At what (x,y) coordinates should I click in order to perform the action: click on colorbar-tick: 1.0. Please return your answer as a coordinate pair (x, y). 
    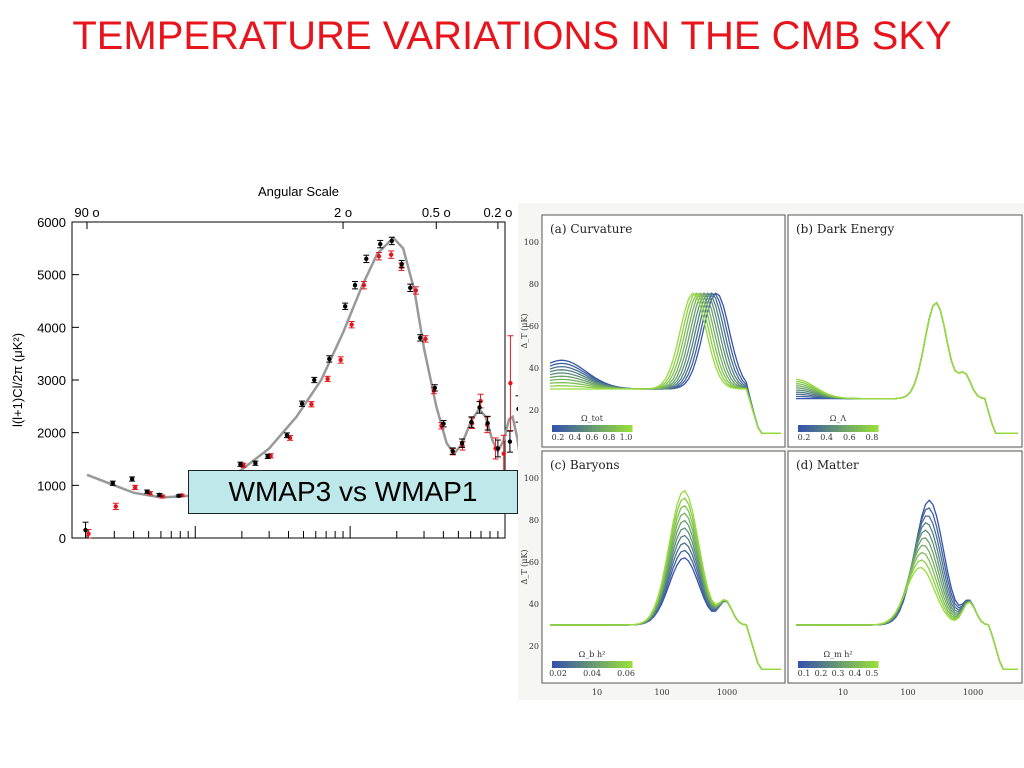
    Looking at the image, I should click on (626, 437).